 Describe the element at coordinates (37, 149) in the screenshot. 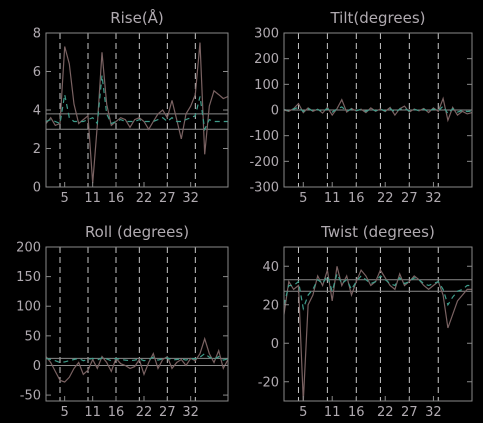

I see `y-tick-label: 2` at that location.